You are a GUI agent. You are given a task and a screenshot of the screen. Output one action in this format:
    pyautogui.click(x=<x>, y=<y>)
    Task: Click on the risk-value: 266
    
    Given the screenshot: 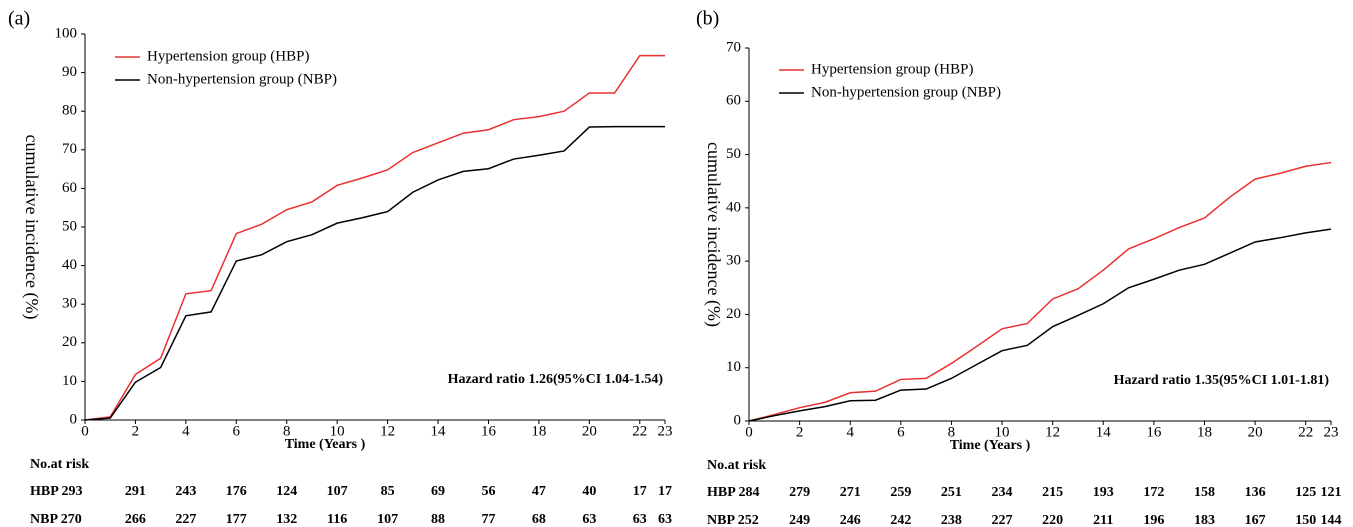 What is the action you would take?
    pyautogui.click(x=135, y=519)
    